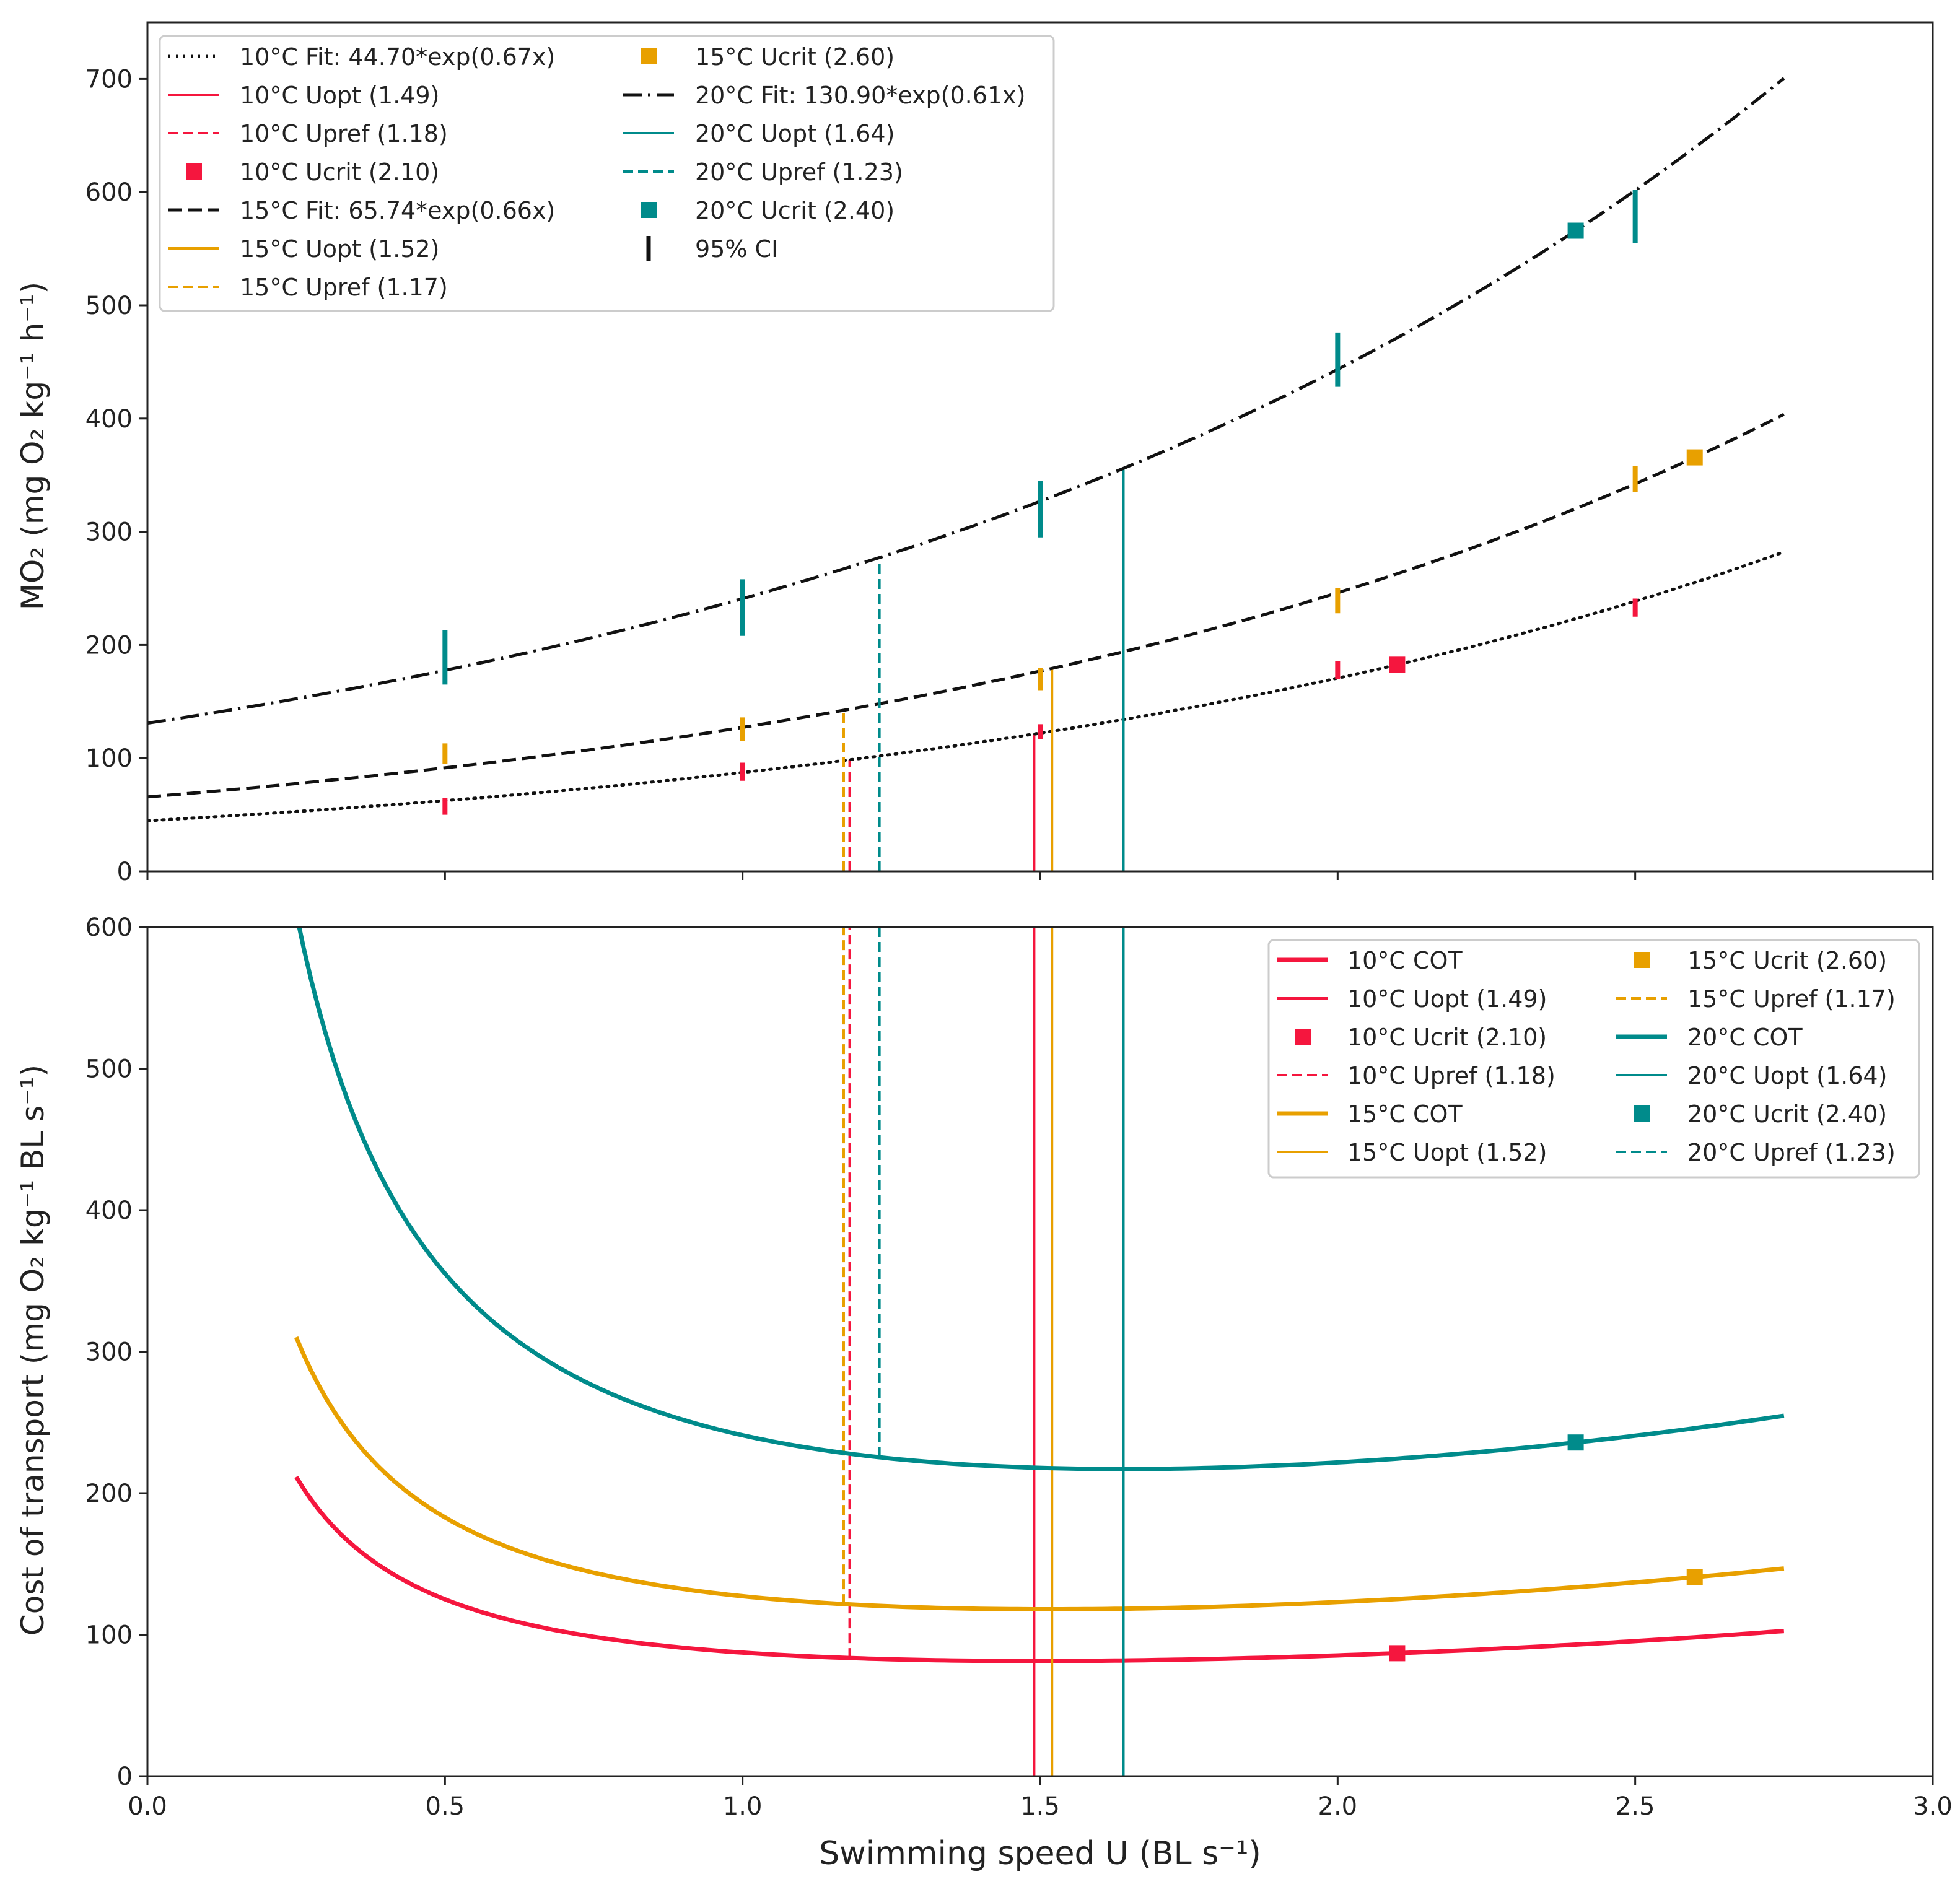  What do you see at coordinates (147, 1806) in the screenshot?
I see `x-tick-label: 0.0` at bounding box center [147, 1806].